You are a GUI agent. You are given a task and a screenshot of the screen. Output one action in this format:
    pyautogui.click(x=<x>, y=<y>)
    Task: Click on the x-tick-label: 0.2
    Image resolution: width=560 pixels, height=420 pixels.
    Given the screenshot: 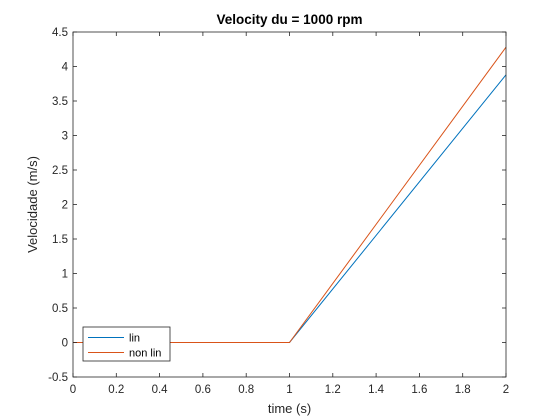 What is the action you would take?
    pyautogui.click(x=116, y=390)
    